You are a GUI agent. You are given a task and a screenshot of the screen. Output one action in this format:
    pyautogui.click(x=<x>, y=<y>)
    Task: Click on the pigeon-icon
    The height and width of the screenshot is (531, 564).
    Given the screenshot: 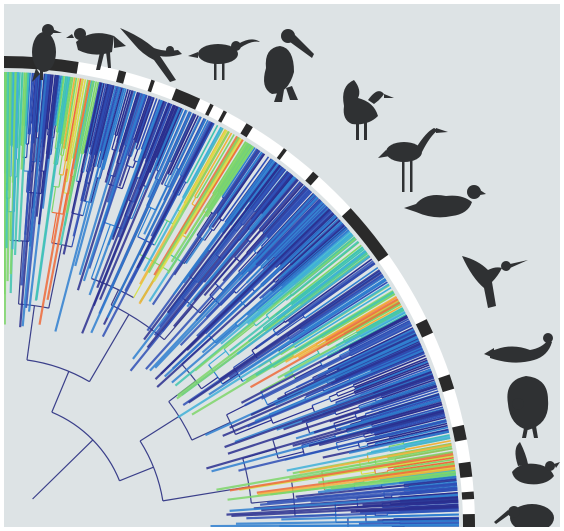 What is the action you would take?
    pyautogui.click(x=445, y=201)
    